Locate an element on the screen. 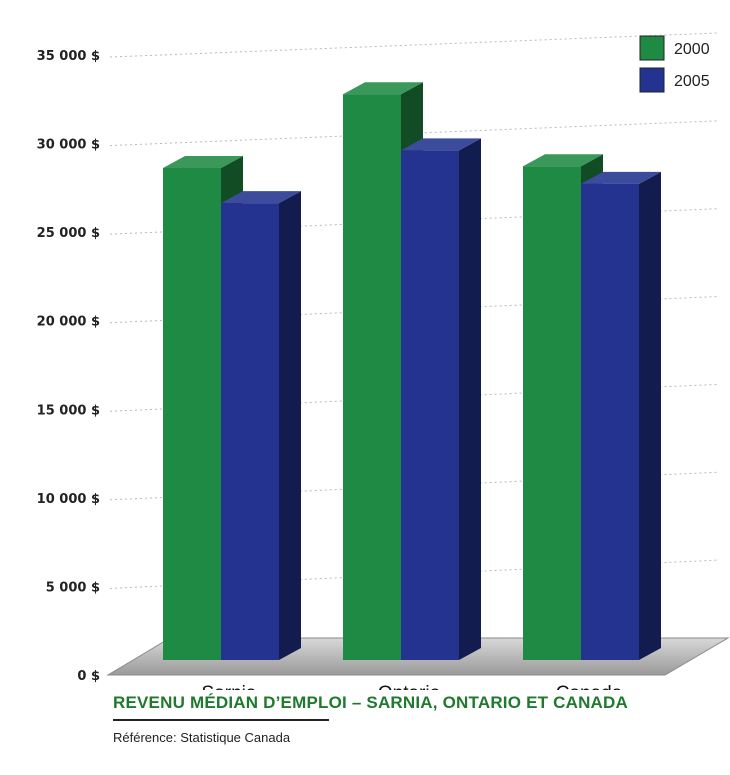 This screenshot has height=775, width=730. x-axis-labels: Sarnia Ontario Canada is located at coordinates (412, 686).